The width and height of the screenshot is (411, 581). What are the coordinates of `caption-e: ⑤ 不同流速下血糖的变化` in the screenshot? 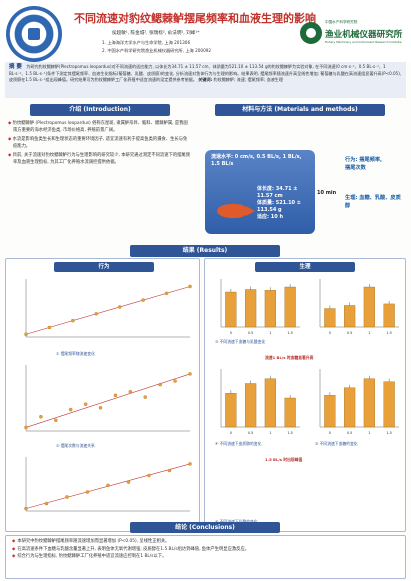 It's located at (336, 443).